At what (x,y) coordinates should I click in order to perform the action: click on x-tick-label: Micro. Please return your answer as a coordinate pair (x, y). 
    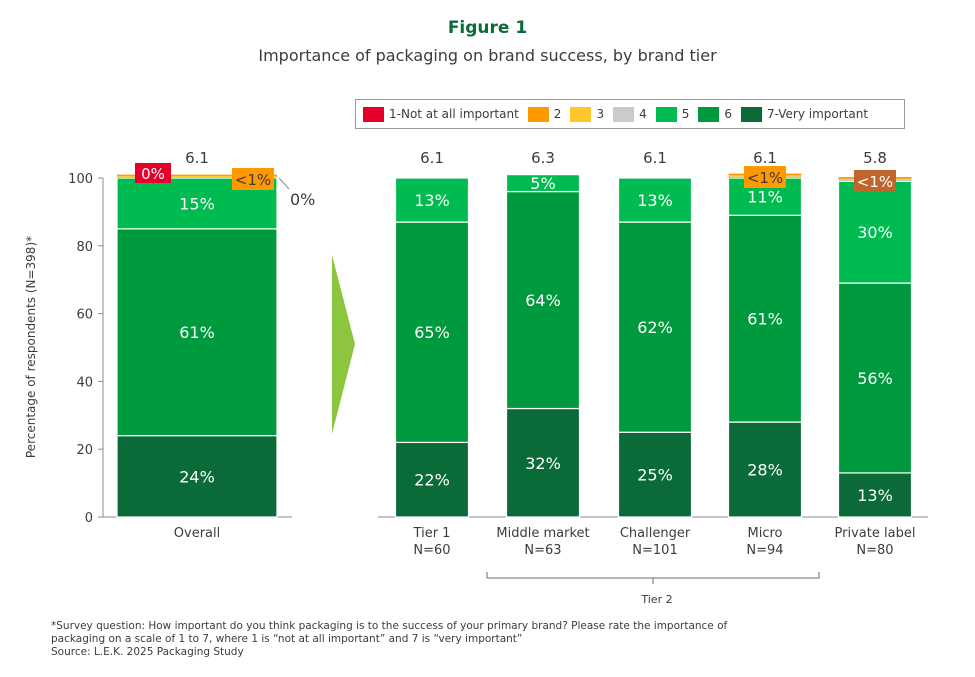
    Looking at the image, I should click on (765, 533).